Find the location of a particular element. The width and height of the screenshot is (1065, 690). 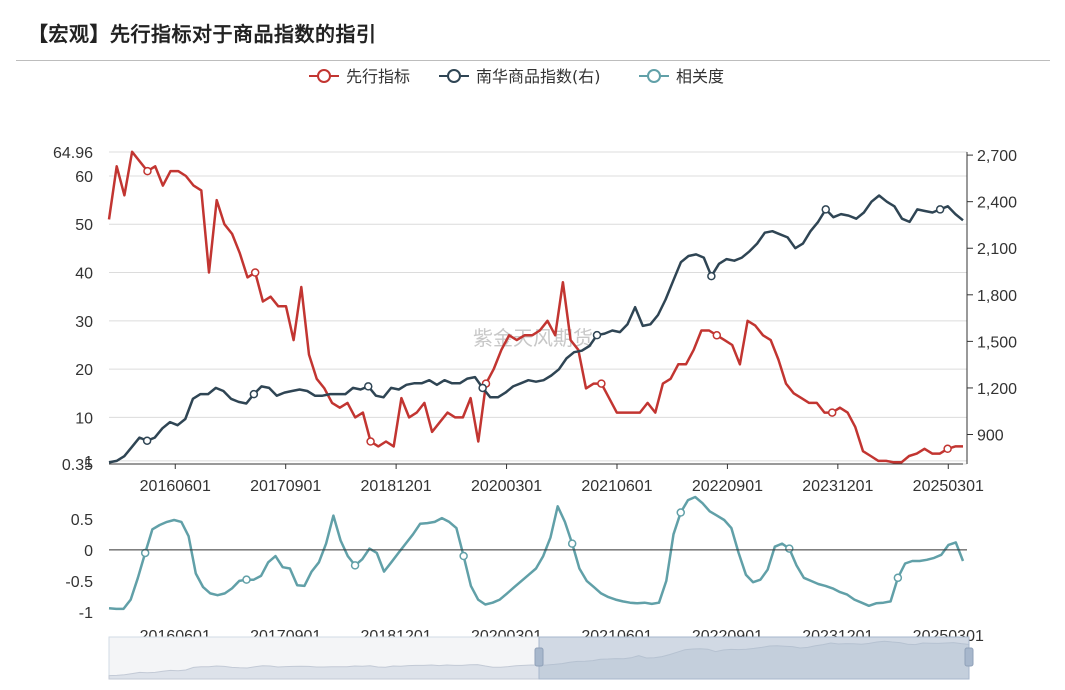

left-tick-label: 20 is located at coordinates (84, 370).